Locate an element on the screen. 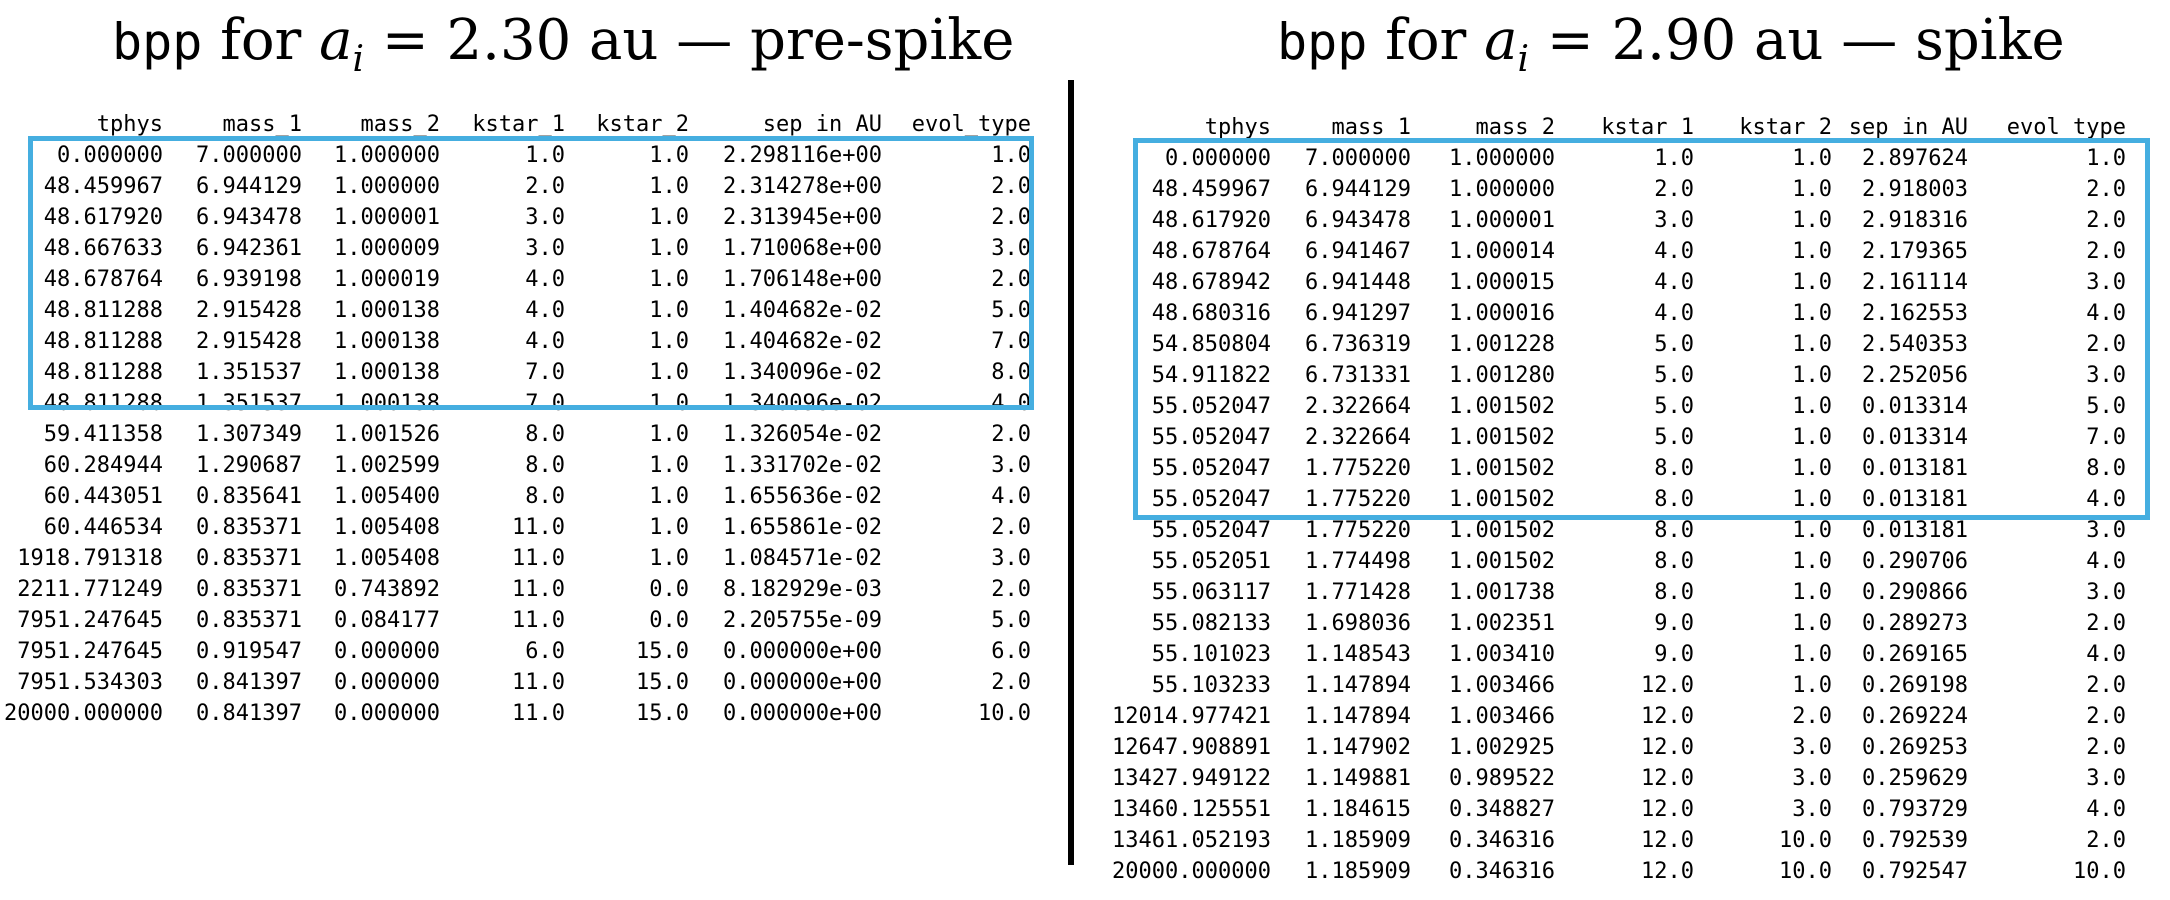 The height and width of the screenshot is (900, 2170). table-cell: 0.269224 is located at coordinates (1915, 716).